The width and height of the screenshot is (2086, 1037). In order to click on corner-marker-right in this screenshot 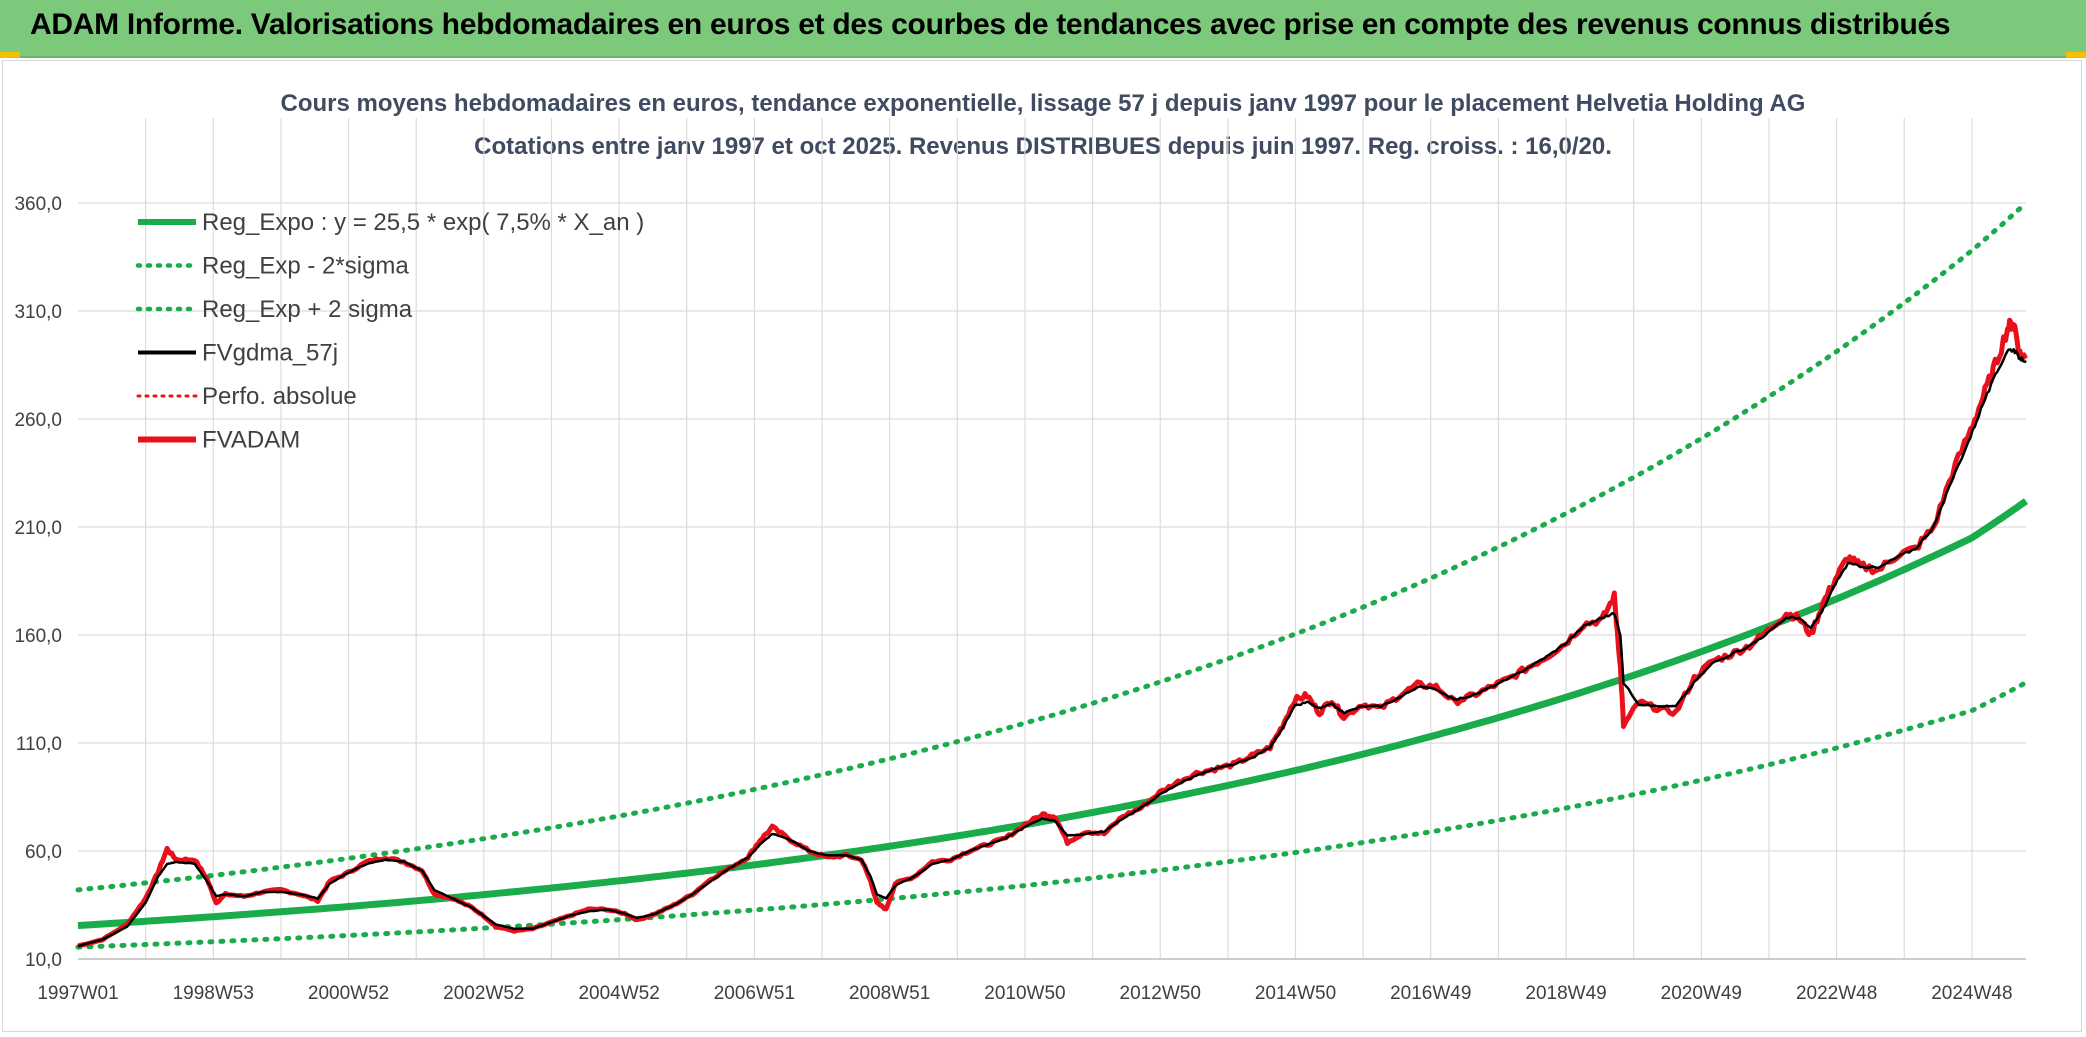, I will do `click(2076, 55)`.